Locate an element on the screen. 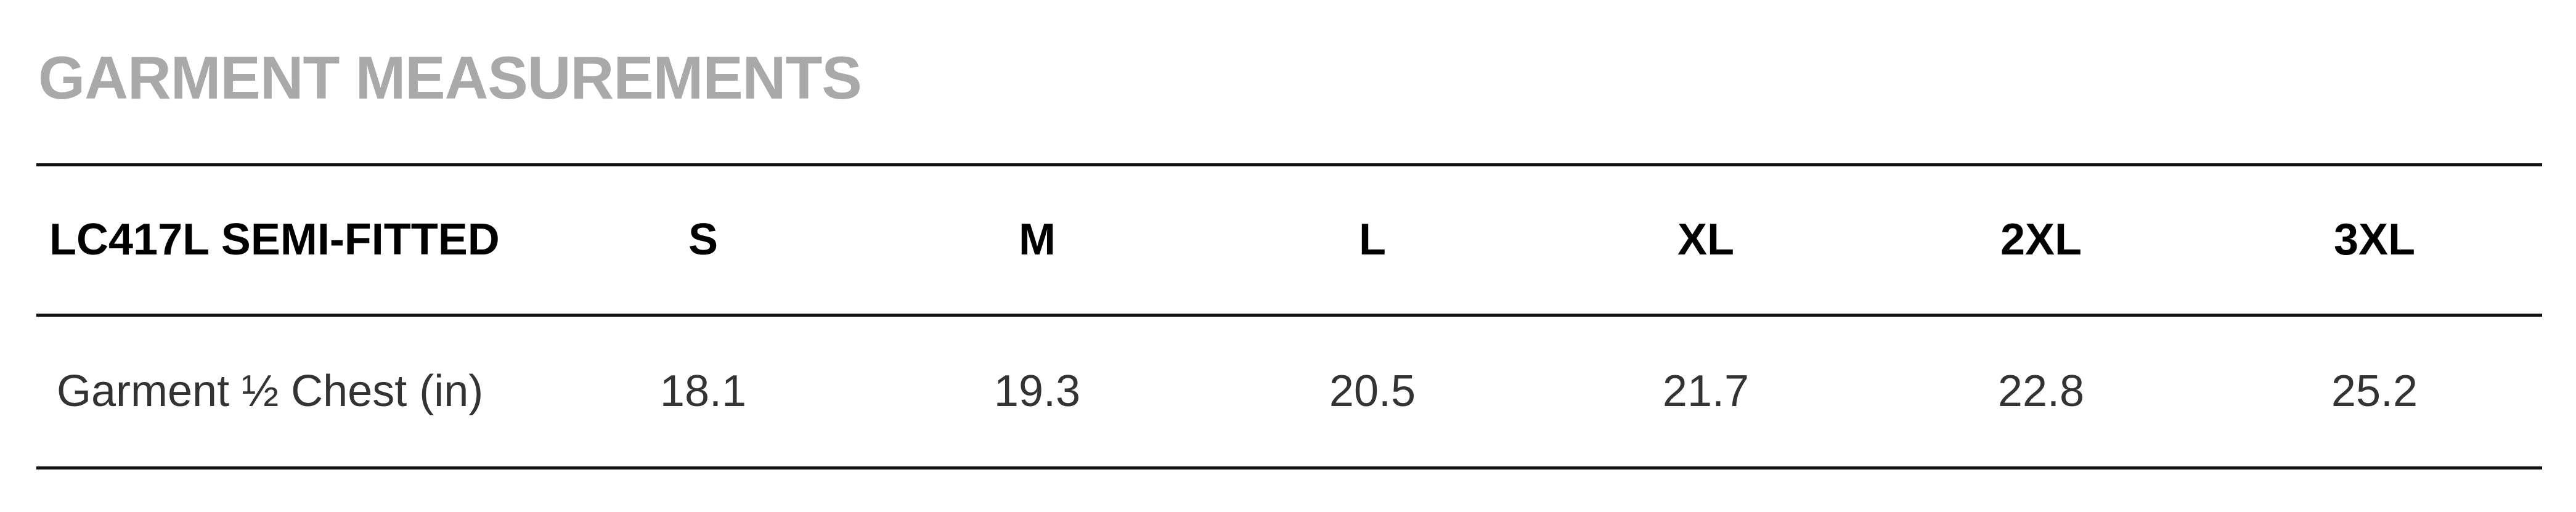  header-size-m: M is located at coordinates (1037, 239).